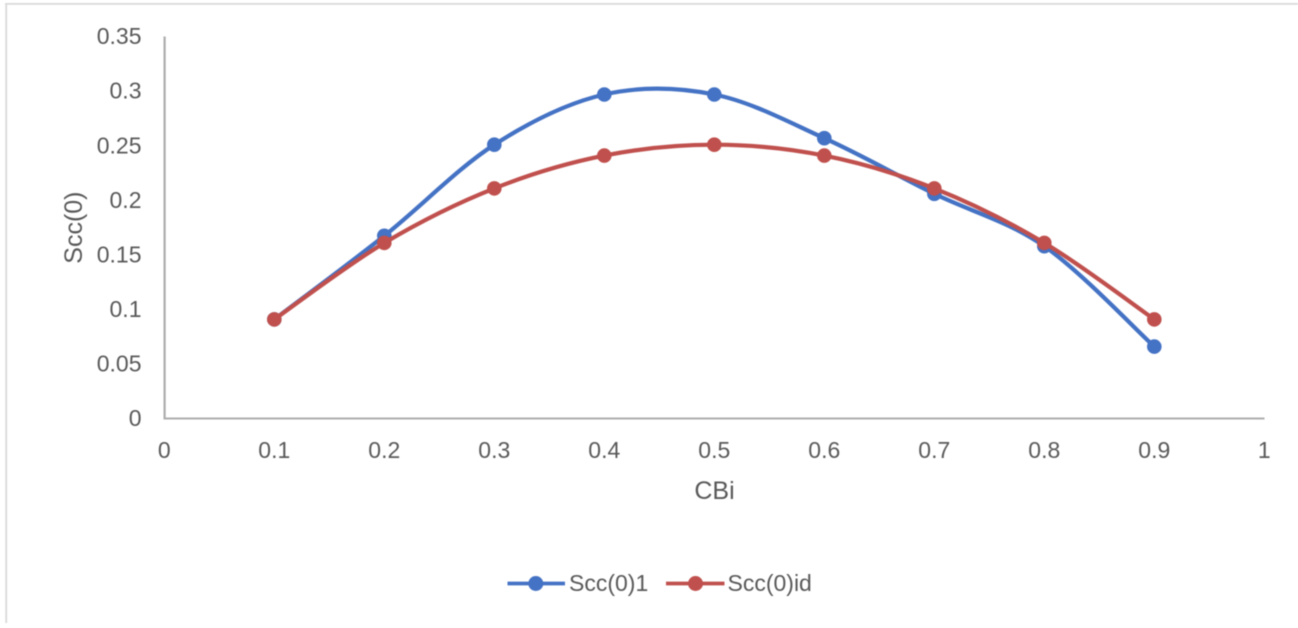 Image resolution: width=1298 pixels, height=628 pixels. What do you see at coordinates (119, 36) in the screenshot?
I see `svg-text: 0.35` at bounding box center [119, 36].